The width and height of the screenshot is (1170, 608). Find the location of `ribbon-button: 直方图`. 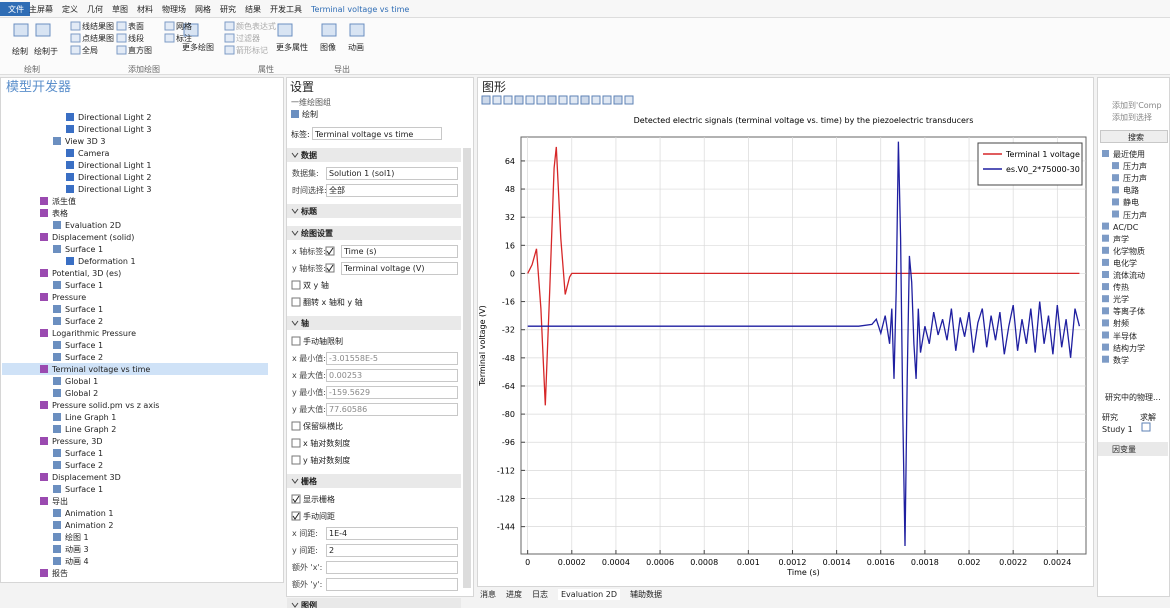

ribbon-button: 直方图 is located at coordinates (140, 50).